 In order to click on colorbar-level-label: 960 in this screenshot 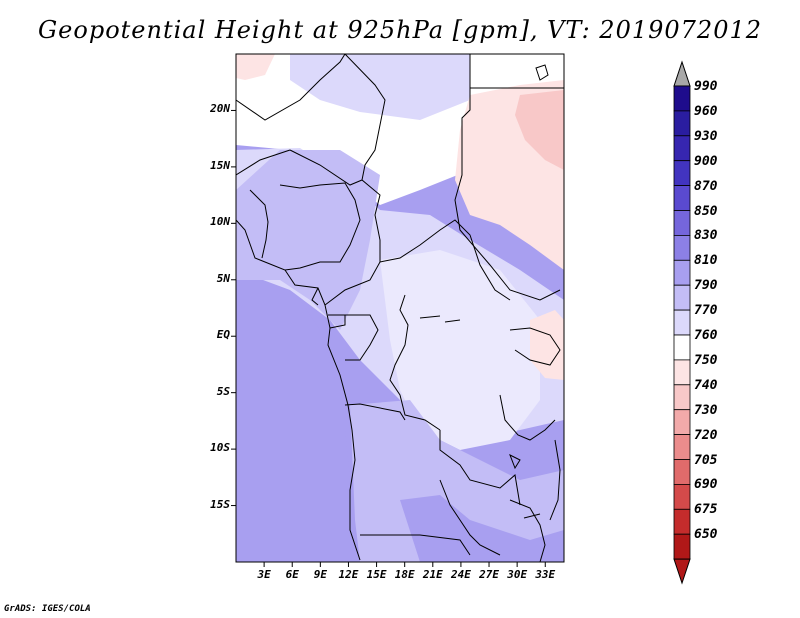, I will do `click(706, 111)`.